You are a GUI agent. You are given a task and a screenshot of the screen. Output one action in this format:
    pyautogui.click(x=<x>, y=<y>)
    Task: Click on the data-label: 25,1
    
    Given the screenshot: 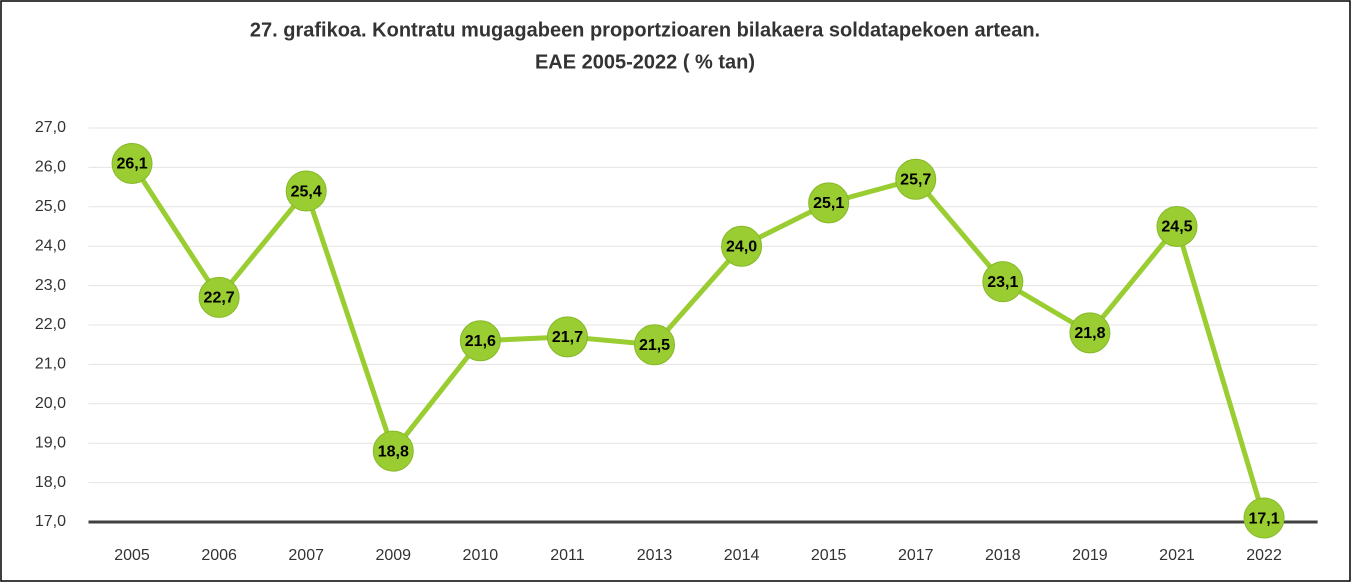 What is the action you would take?
    pyautogui.click(x=828, y=203)
    